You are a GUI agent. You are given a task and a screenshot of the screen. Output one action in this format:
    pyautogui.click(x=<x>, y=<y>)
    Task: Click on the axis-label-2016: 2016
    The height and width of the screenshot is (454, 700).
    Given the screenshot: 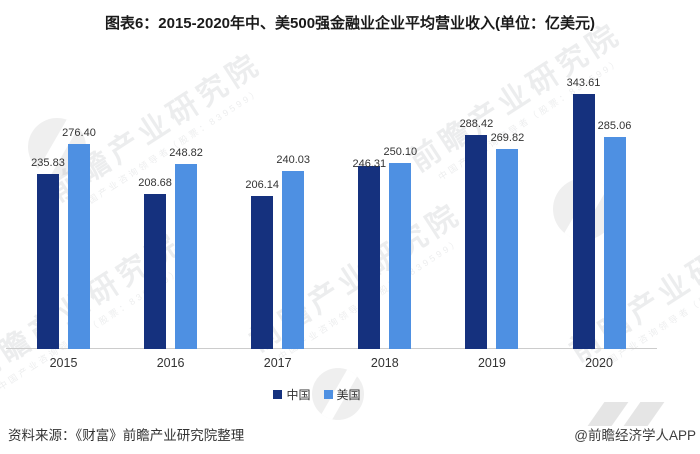 What is the action you would take?
    pyautogui.click(x=170, y=363)
    